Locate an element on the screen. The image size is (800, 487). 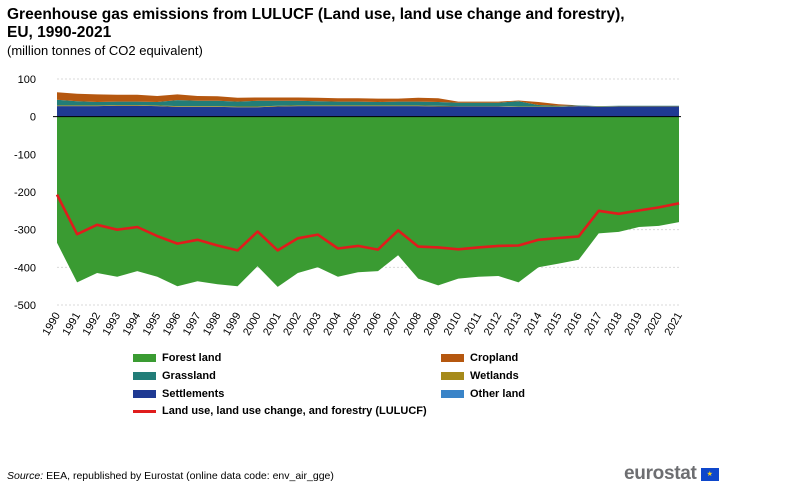
legend-swatch-other is located at coordinates (452, 394).